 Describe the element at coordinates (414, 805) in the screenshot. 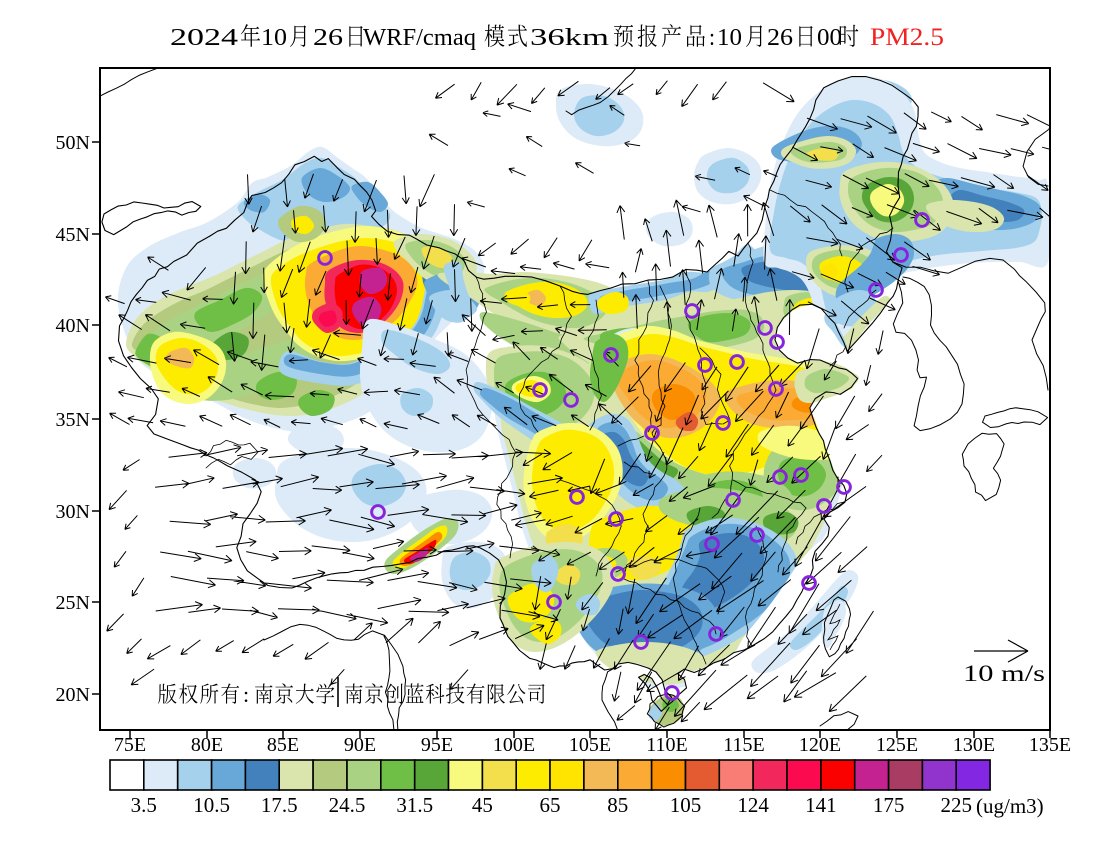

I see `svg-text: 31.5` at that location.